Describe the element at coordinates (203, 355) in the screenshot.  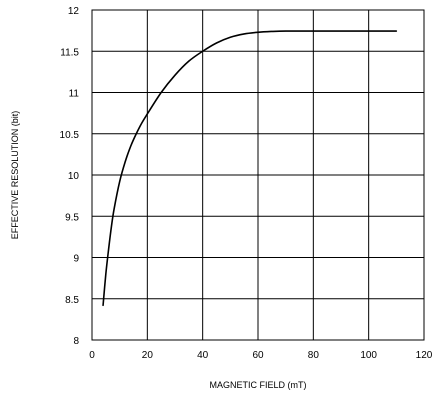
I see `x-tick-label: 40` at that location.